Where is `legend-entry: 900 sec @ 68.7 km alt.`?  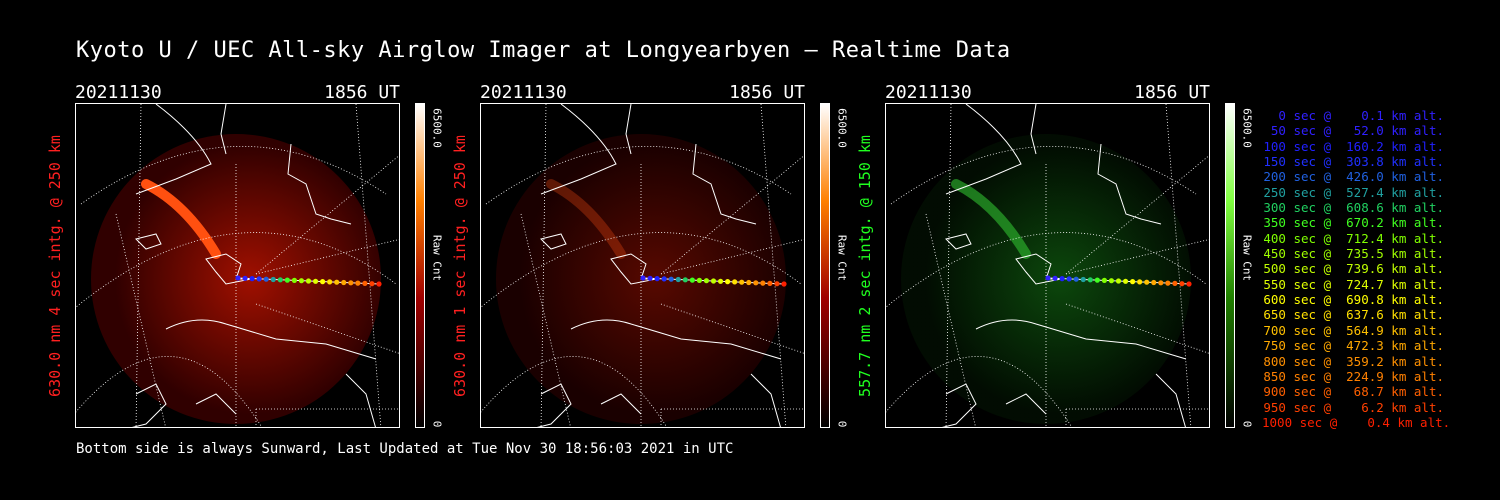
legend-entry: 900 sec @ 68.7 km alt. is located at coordinates (1353, 392).